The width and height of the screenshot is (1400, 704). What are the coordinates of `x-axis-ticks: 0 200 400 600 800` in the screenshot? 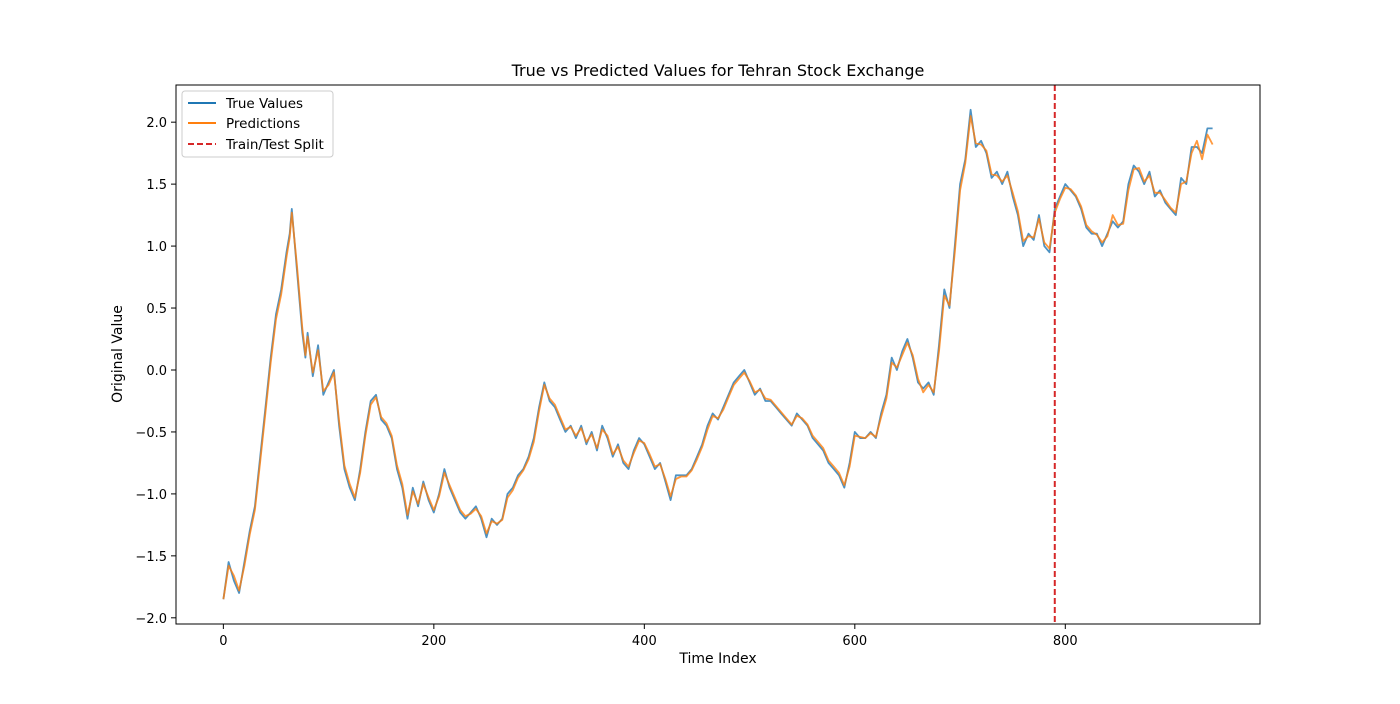 It's located at (648, 636).